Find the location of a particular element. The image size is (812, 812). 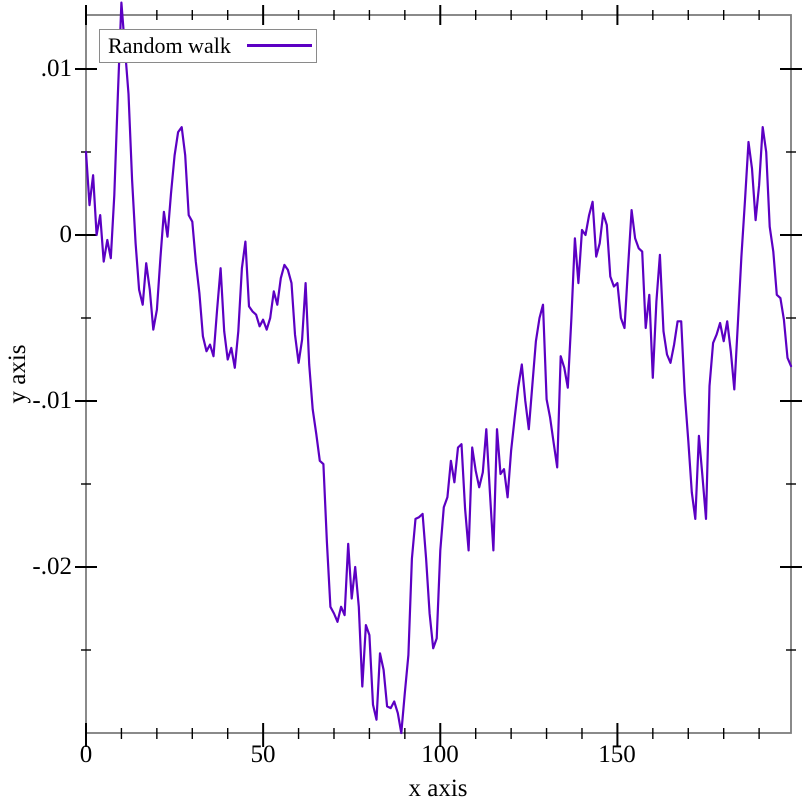

x-axis-title: x axis is located at coordinates (438, 788).